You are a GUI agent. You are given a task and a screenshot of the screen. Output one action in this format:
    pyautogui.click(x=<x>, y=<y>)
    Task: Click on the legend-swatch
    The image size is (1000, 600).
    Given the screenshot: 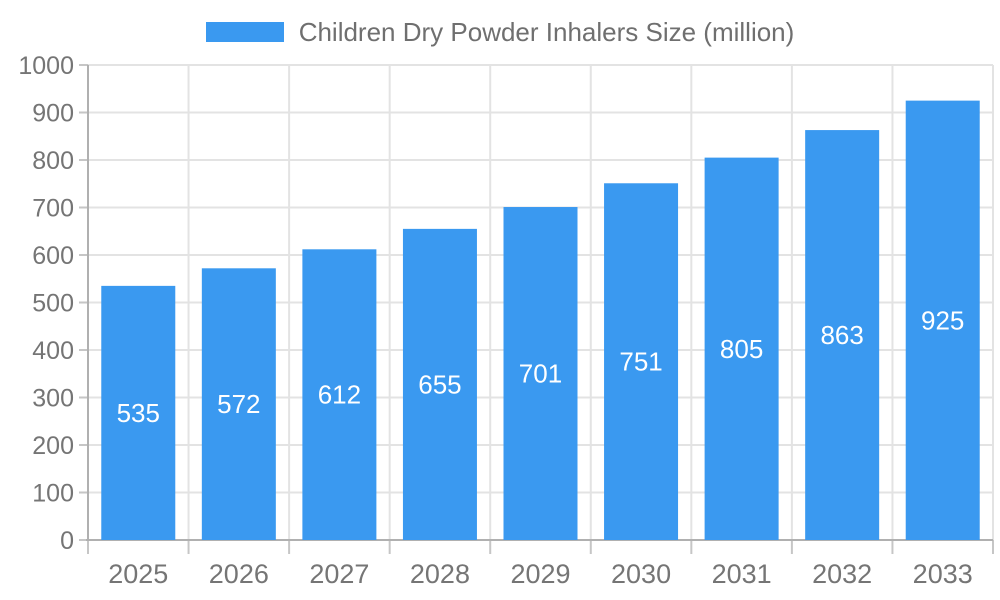 What is the action you would take?
    pyautogui.click(x=244, y=32)
    